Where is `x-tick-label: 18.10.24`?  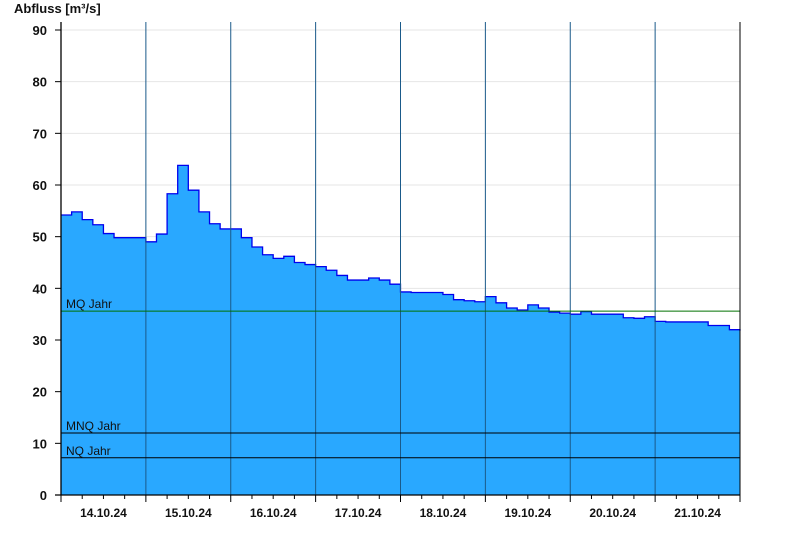 x-tick-label: 18.10.24 is located at coordinates (443, 513).